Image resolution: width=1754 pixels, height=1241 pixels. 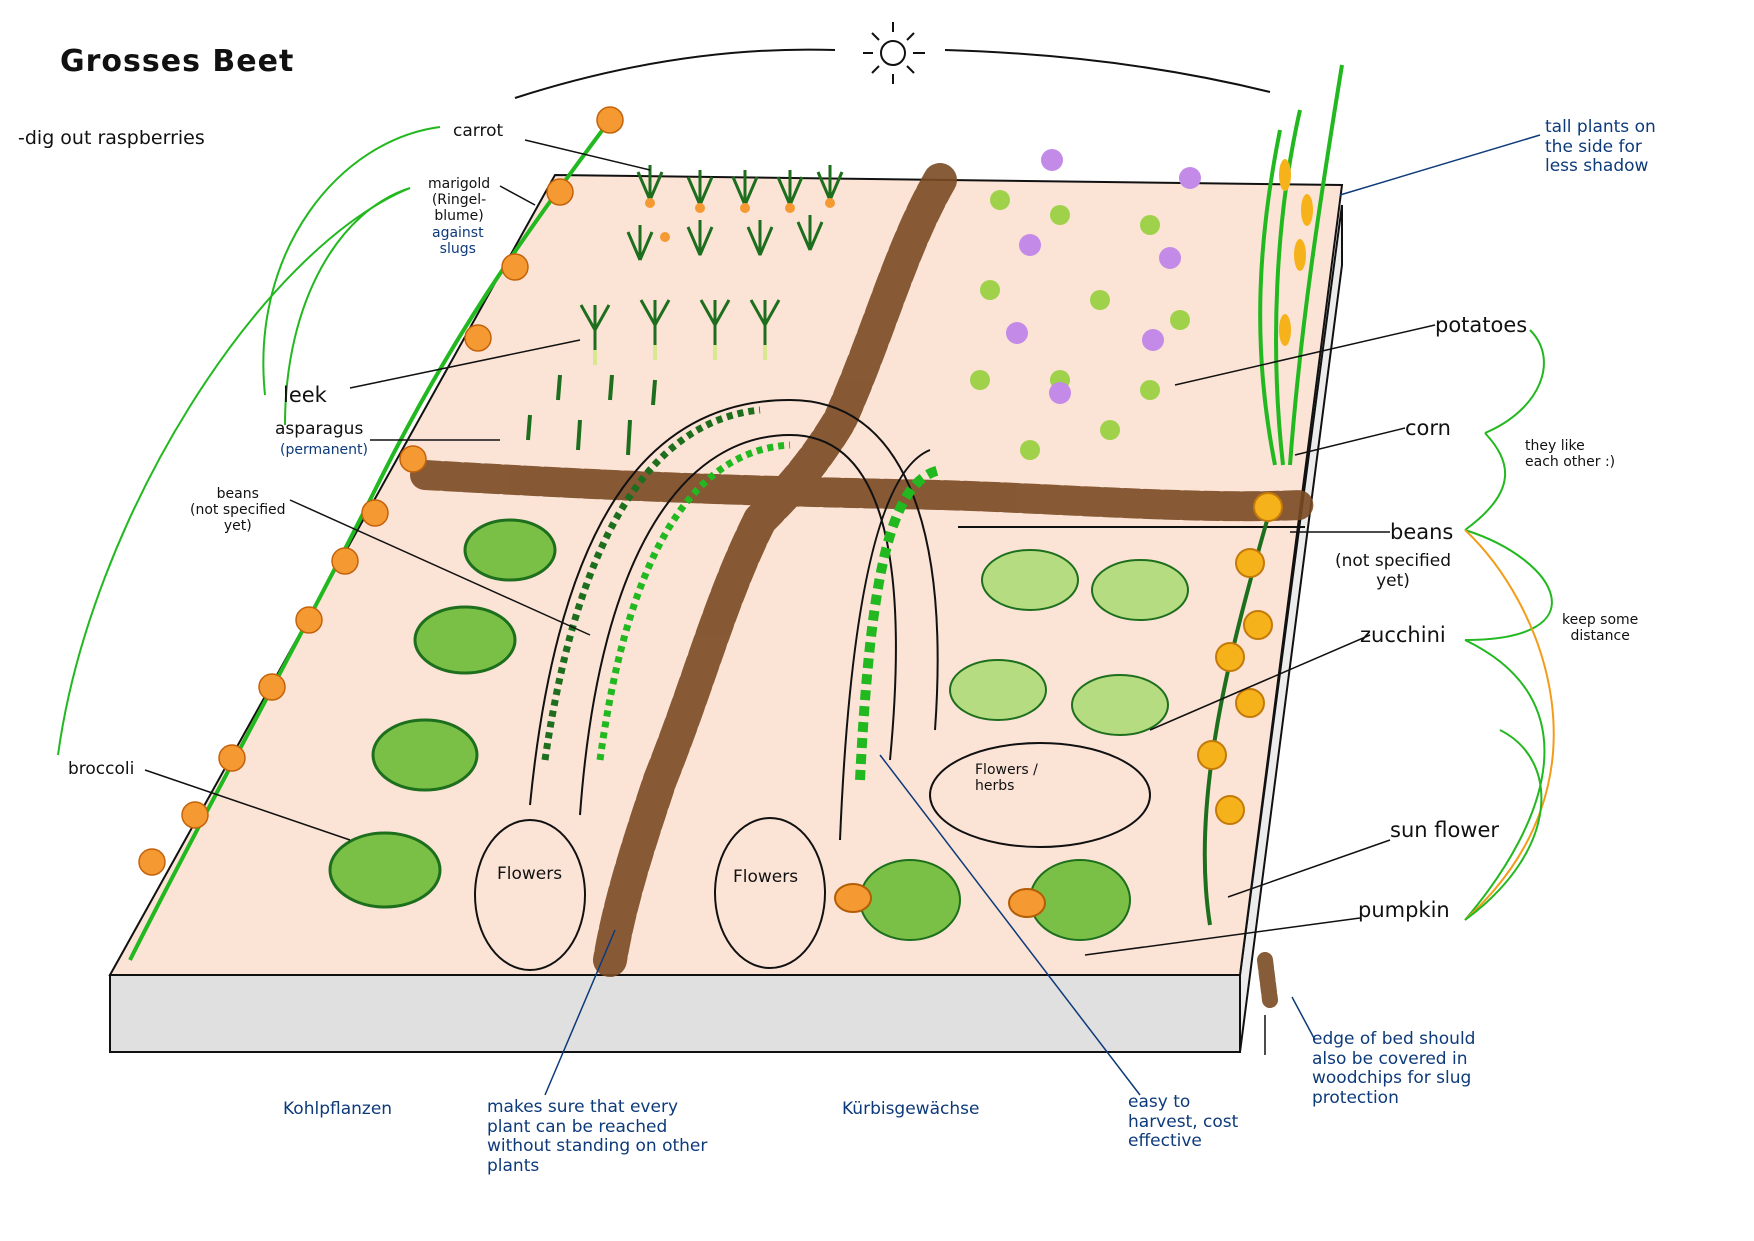 What do you see at coordinates (478, 131) in the screenshot?
I see `carrot-label: carrot` at bounding box center [478, 131].